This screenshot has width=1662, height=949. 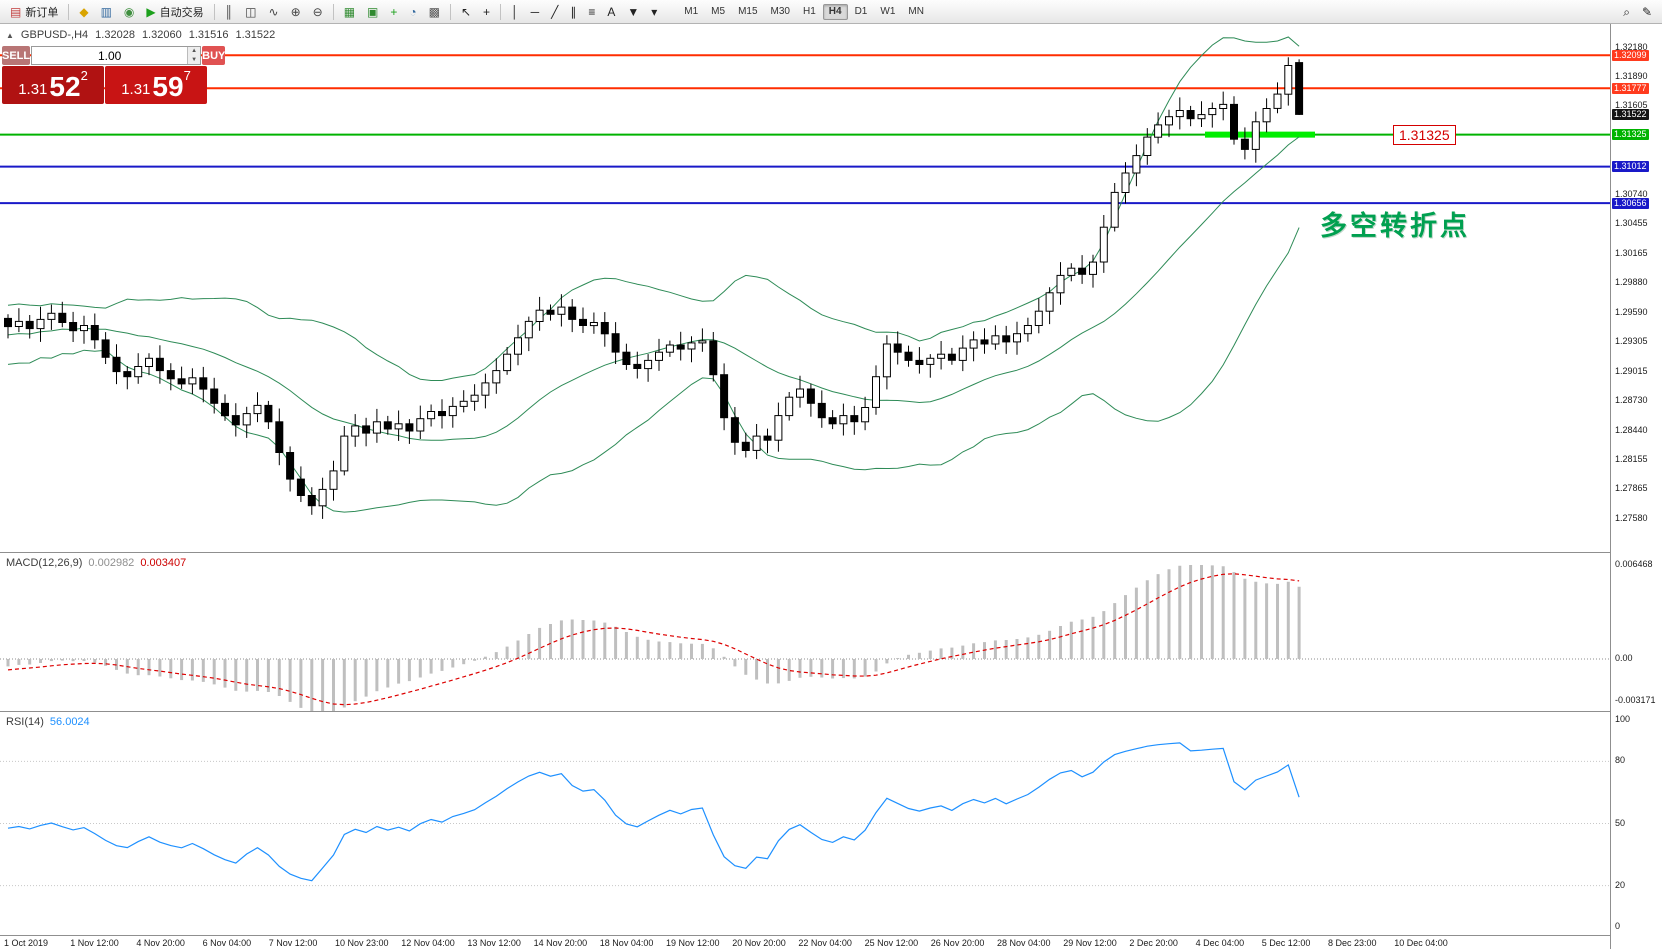 What do you see at coordinates (1153, 943) in the screenshot?
I see `time-axis-label: 2 Dec 20:00` at bounding box center [1153, 943].